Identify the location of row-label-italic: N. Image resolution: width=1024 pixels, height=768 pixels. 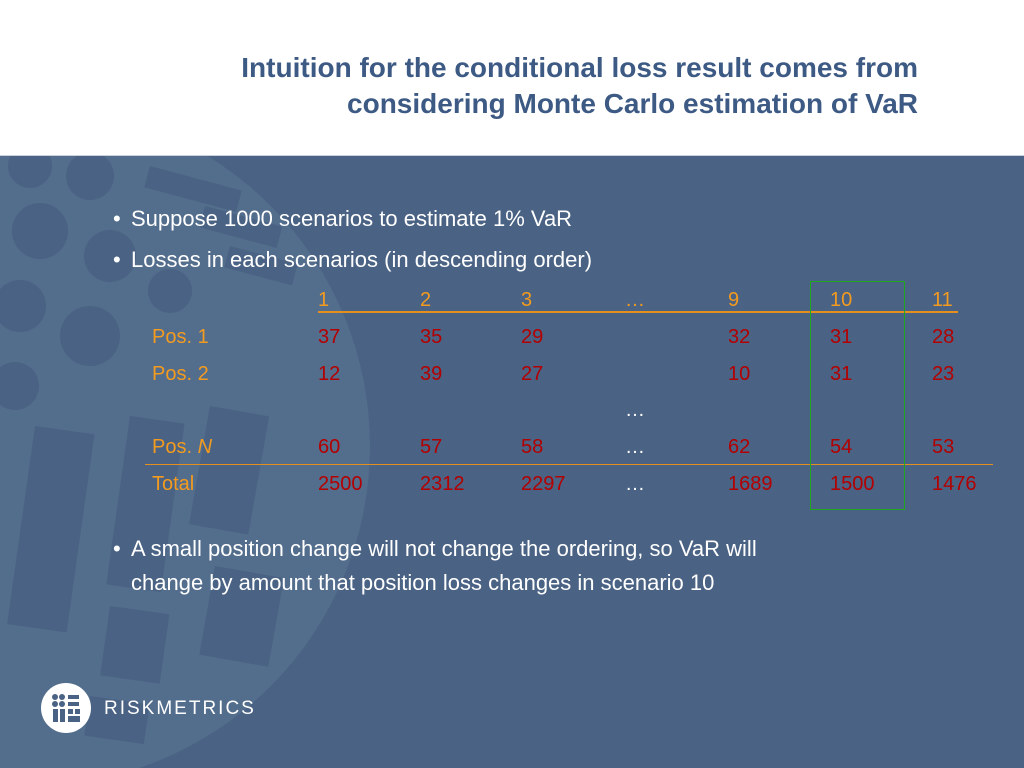
(205, 447).